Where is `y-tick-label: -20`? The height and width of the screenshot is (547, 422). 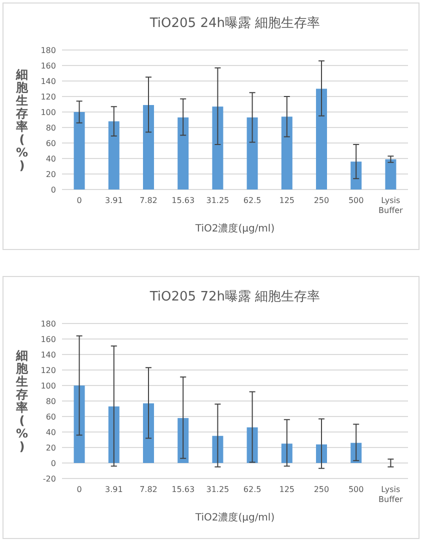
y-tick-label: -20 is located at coordinates (49, 479).